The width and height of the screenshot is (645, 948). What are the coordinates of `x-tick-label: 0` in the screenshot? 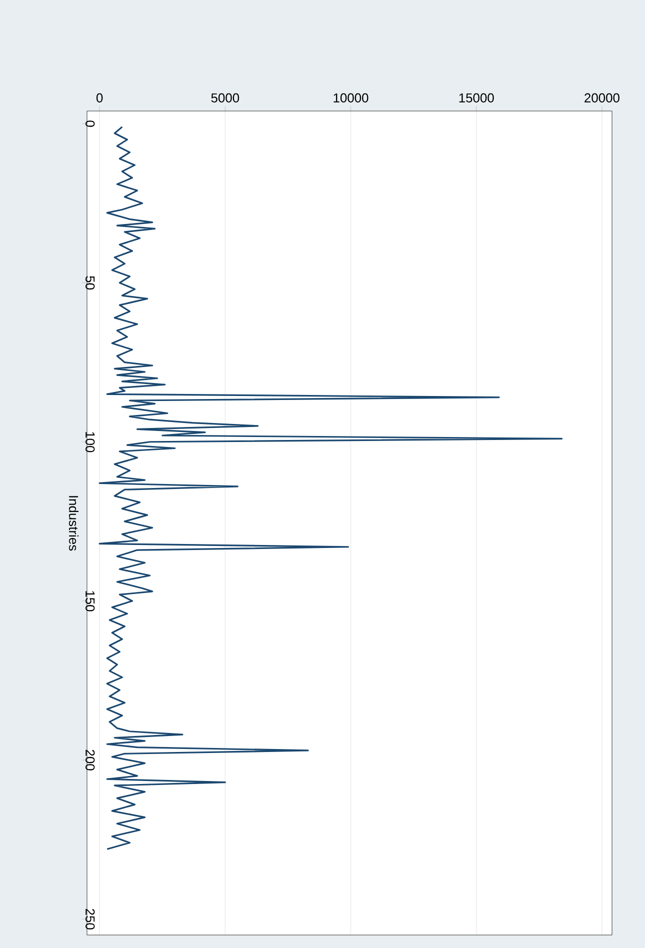 It's located at (99, 97).